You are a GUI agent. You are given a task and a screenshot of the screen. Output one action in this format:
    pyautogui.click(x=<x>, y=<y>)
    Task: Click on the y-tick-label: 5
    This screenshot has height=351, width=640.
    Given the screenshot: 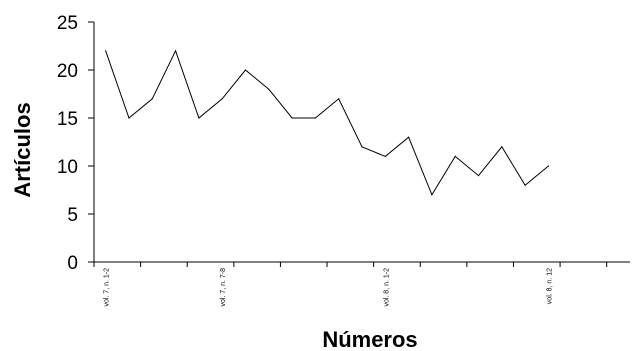 What is the action you would take?
    pyautogui.click(x=72, y=215)
    